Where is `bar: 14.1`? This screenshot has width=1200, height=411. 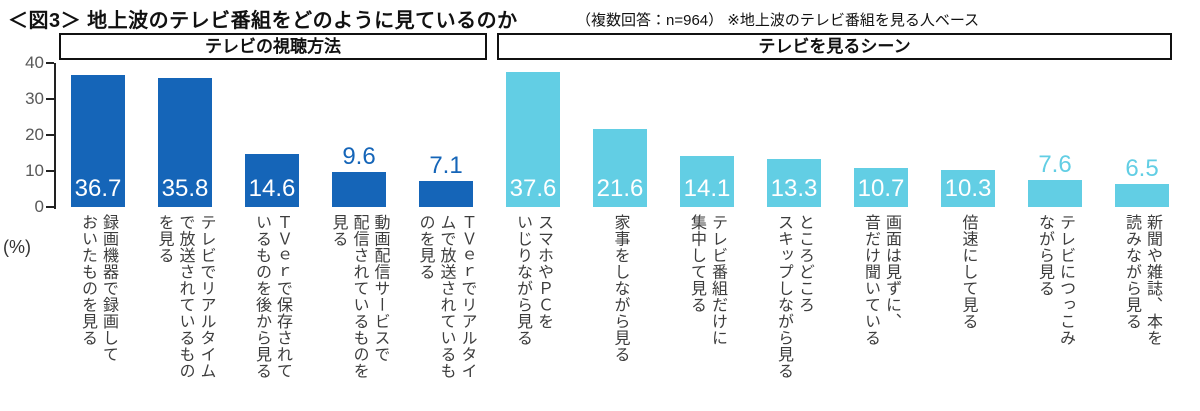 bar: 14.1 is located at coordinates (707, 181).